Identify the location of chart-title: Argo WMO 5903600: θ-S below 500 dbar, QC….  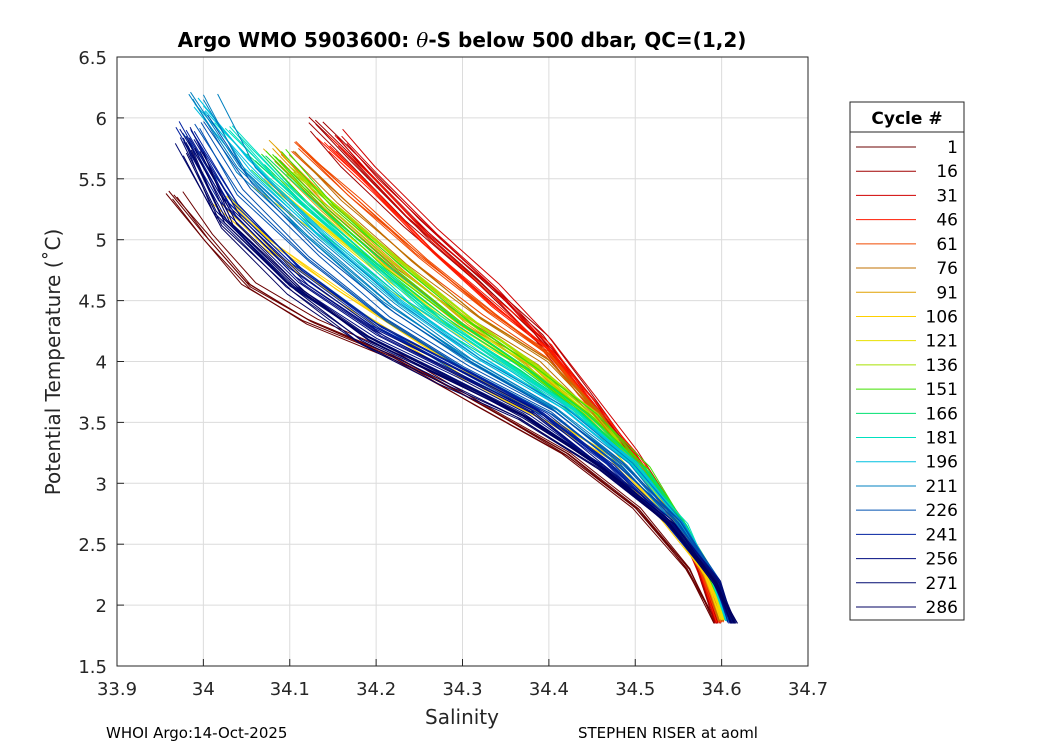
(462, 40).